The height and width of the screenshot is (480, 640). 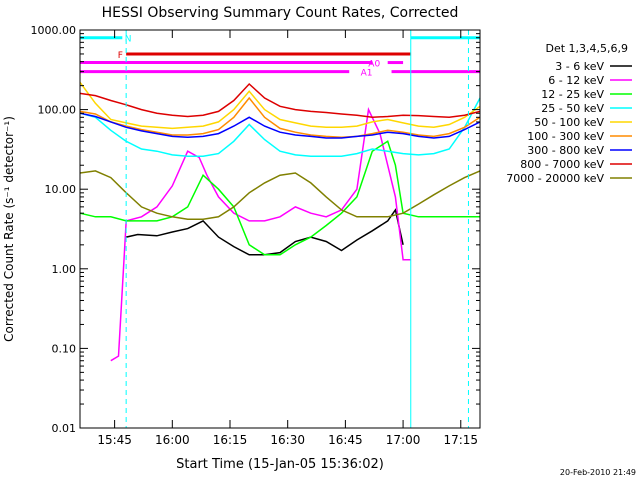 I want to click on legend-label-5: 100 - 300 keV, so click(x=565, y=136).